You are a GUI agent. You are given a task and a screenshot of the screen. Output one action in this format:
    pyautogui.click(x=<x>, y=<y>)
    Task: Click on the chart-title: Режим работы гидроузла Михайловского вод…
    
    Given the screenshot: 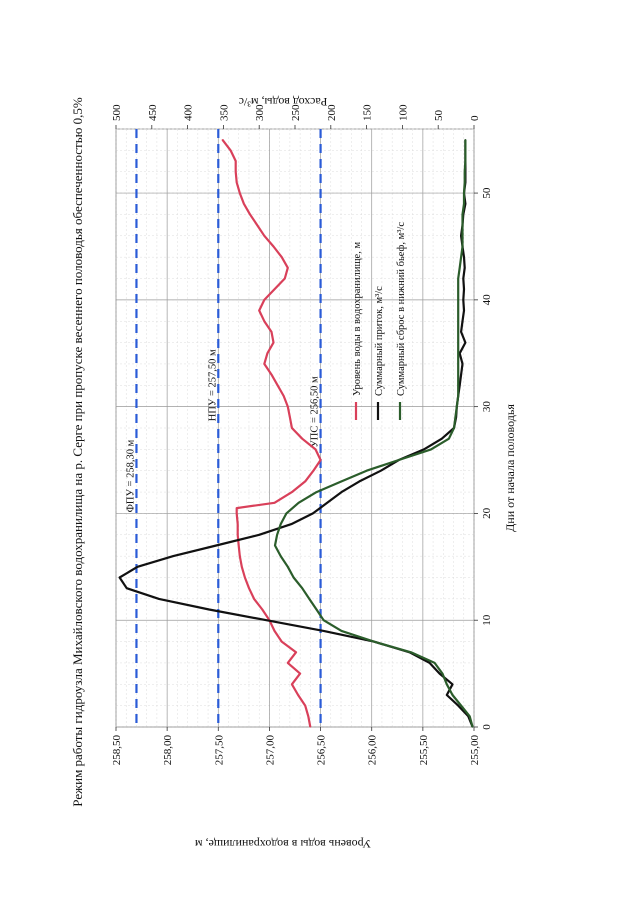 What is the action you would take?
    pyautogui.click(x=77, y=452)
    